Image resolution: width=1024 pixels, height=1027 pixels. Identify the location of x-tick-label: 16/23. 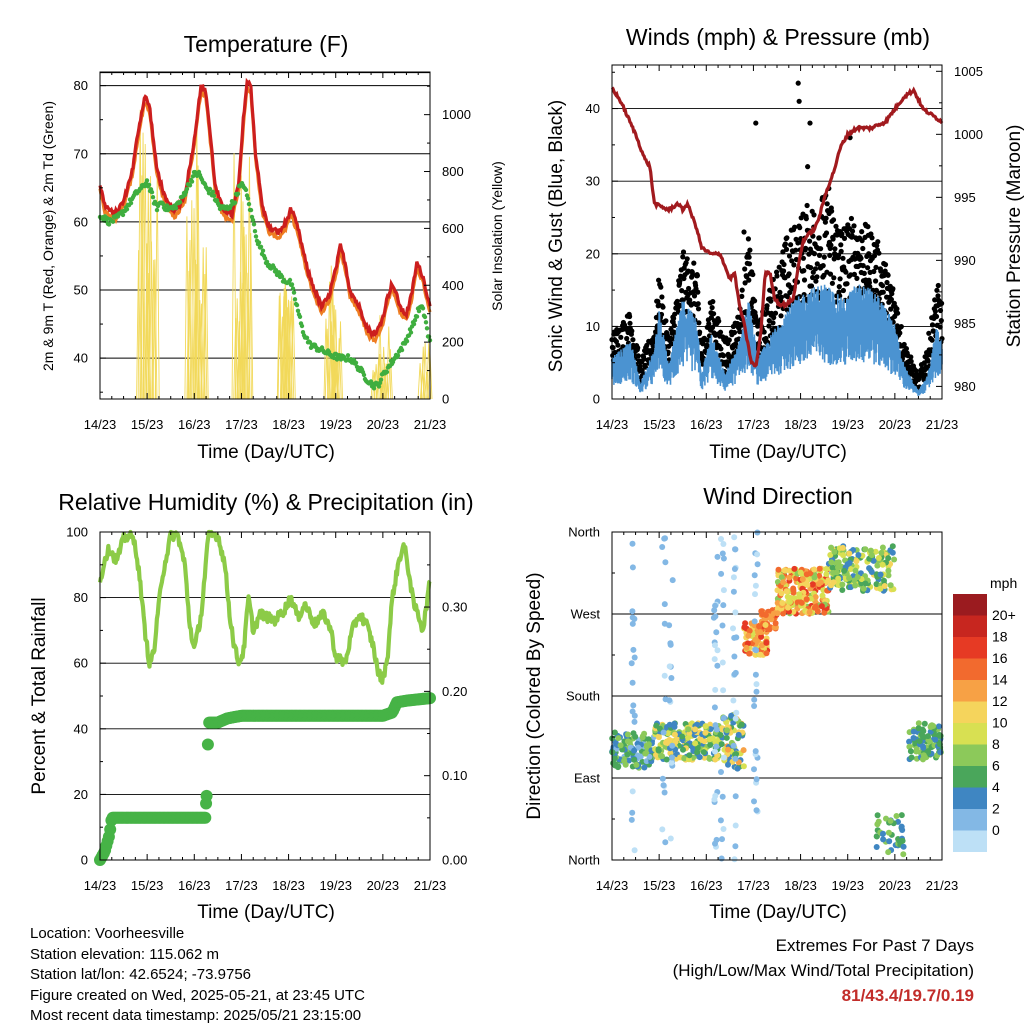
(706, 885).